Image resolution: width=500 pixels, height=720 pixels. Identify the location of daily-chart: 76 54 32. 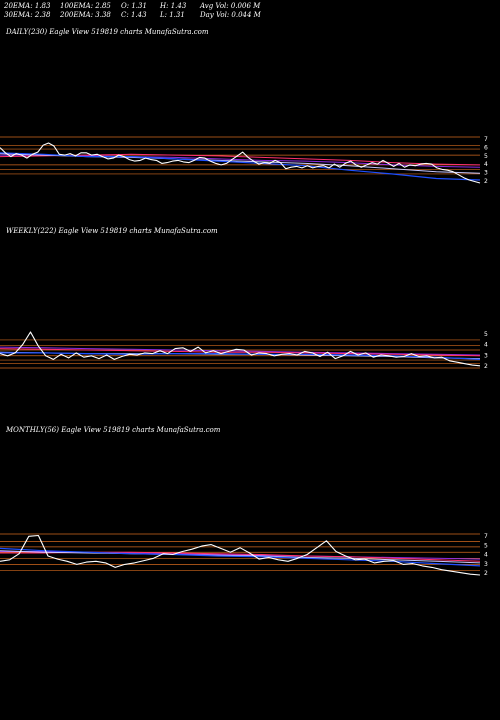
(244, 160).